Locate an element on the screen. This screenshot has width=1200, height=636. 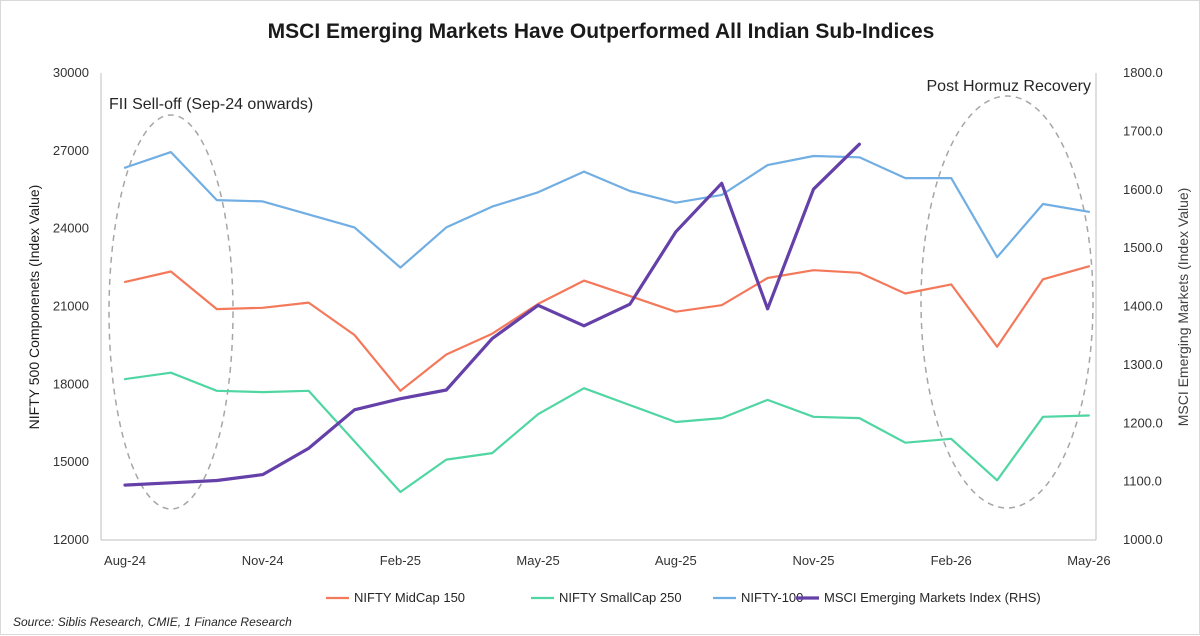
right-y-tick-label: 1000.0 is located at coordinates (1143, 539).